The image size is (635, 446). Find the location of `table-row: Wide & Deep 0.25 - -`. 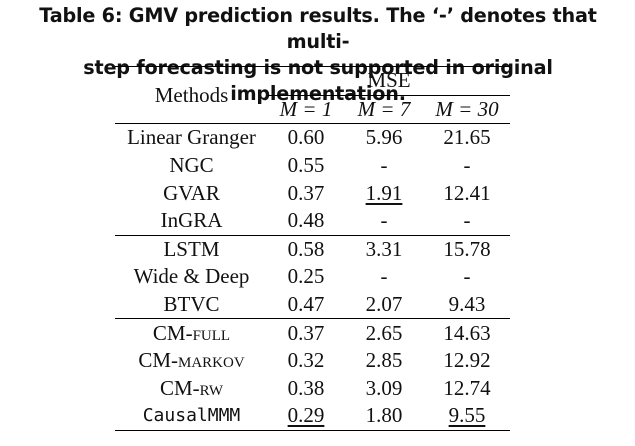

table-row: Wide & Deep 0.25 - - is located at coordinates (312, 277).